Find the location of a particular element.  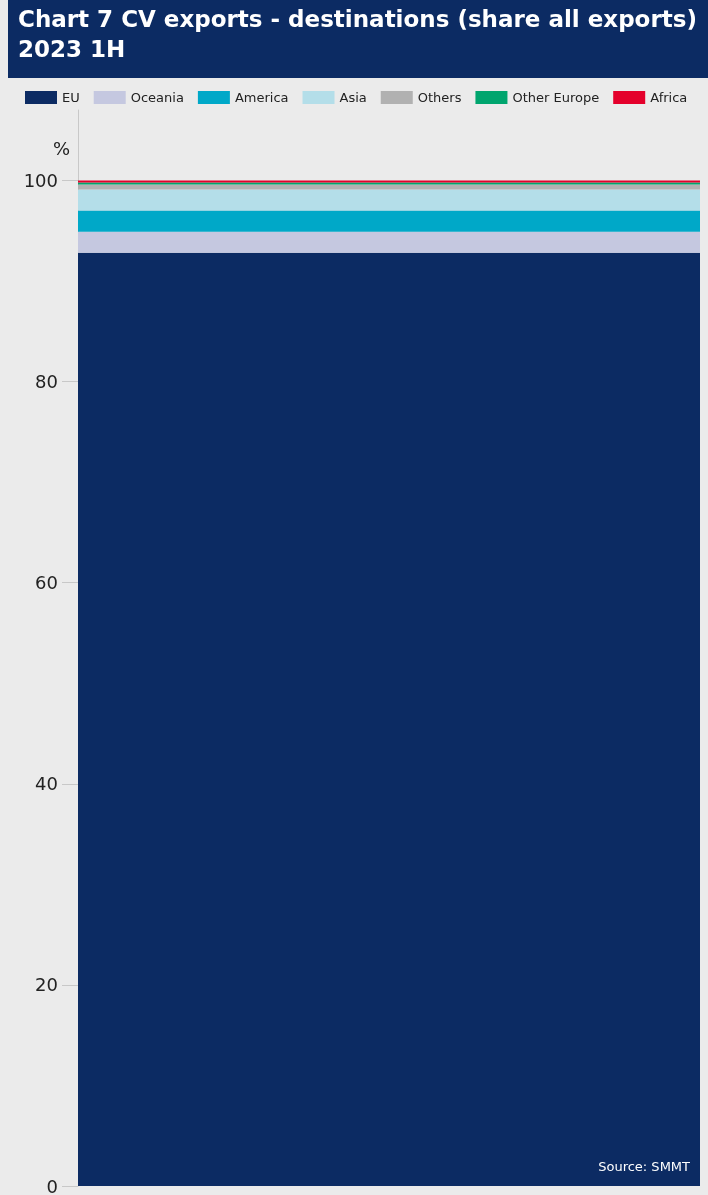

y-tick-label: 80 is located at coordinates (46, 382).